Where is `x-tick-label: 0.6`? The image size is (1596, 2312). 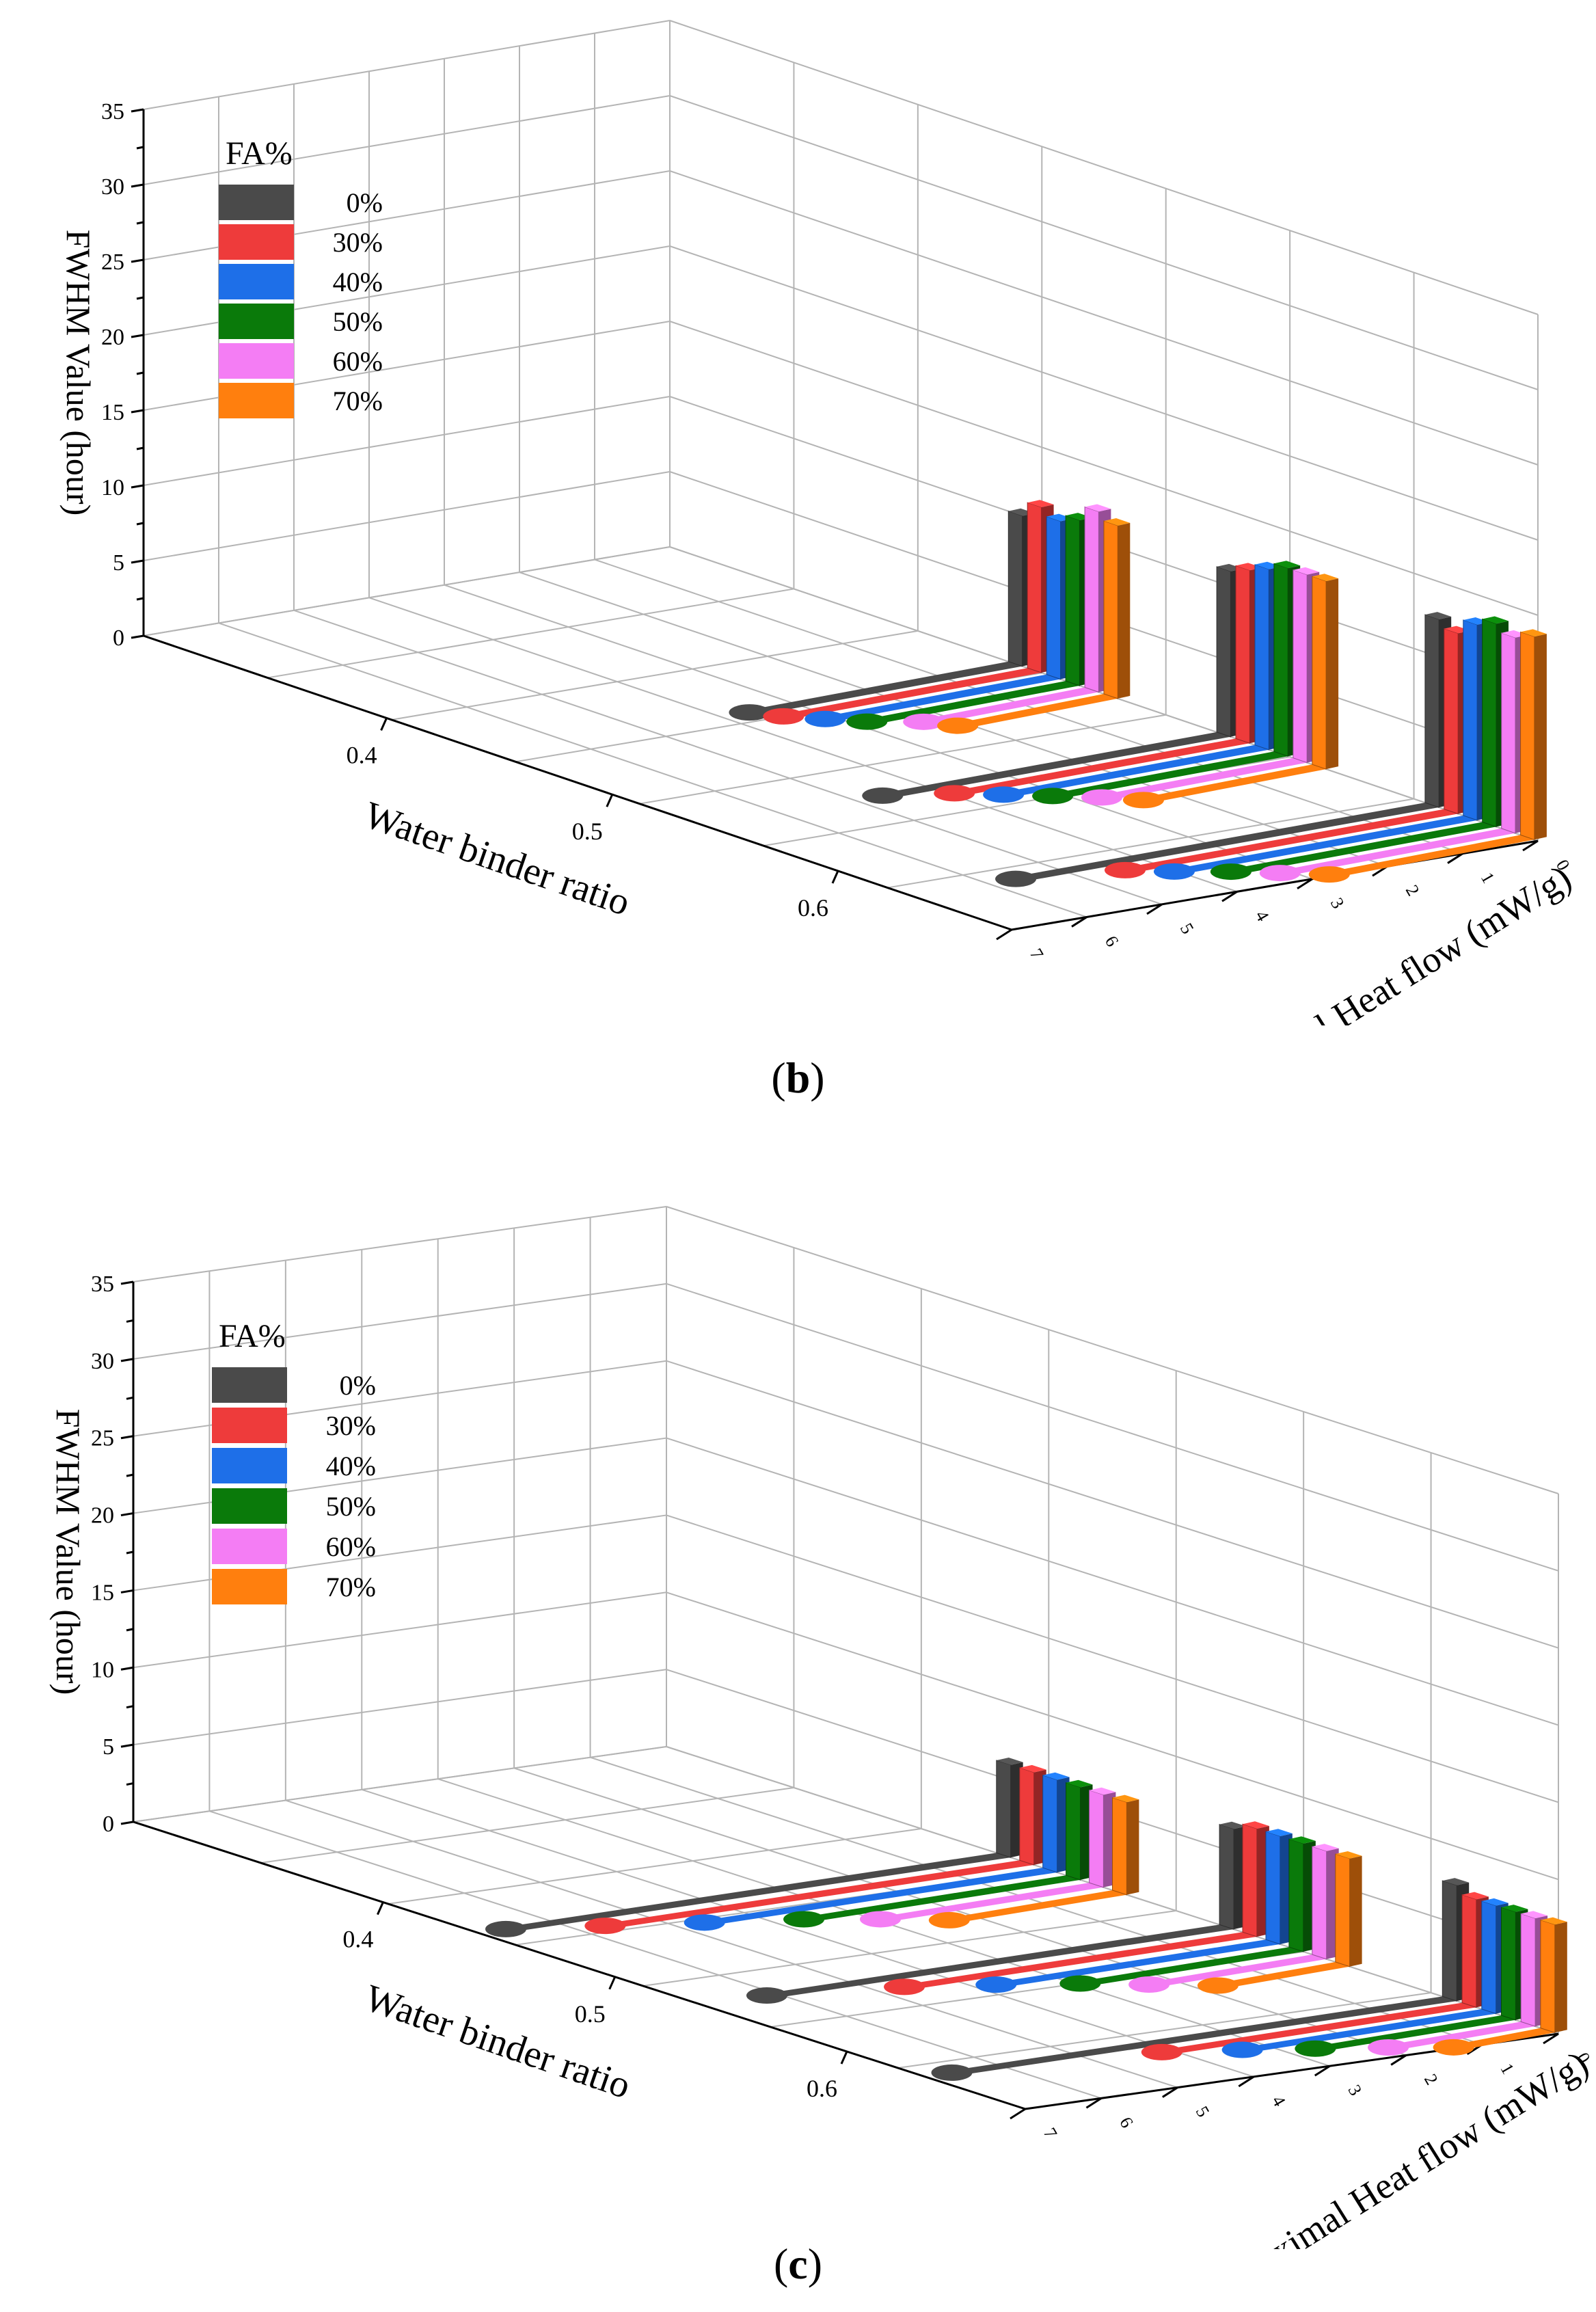 x-tick-label: 0.6 is located at coordinates (822, 2088).